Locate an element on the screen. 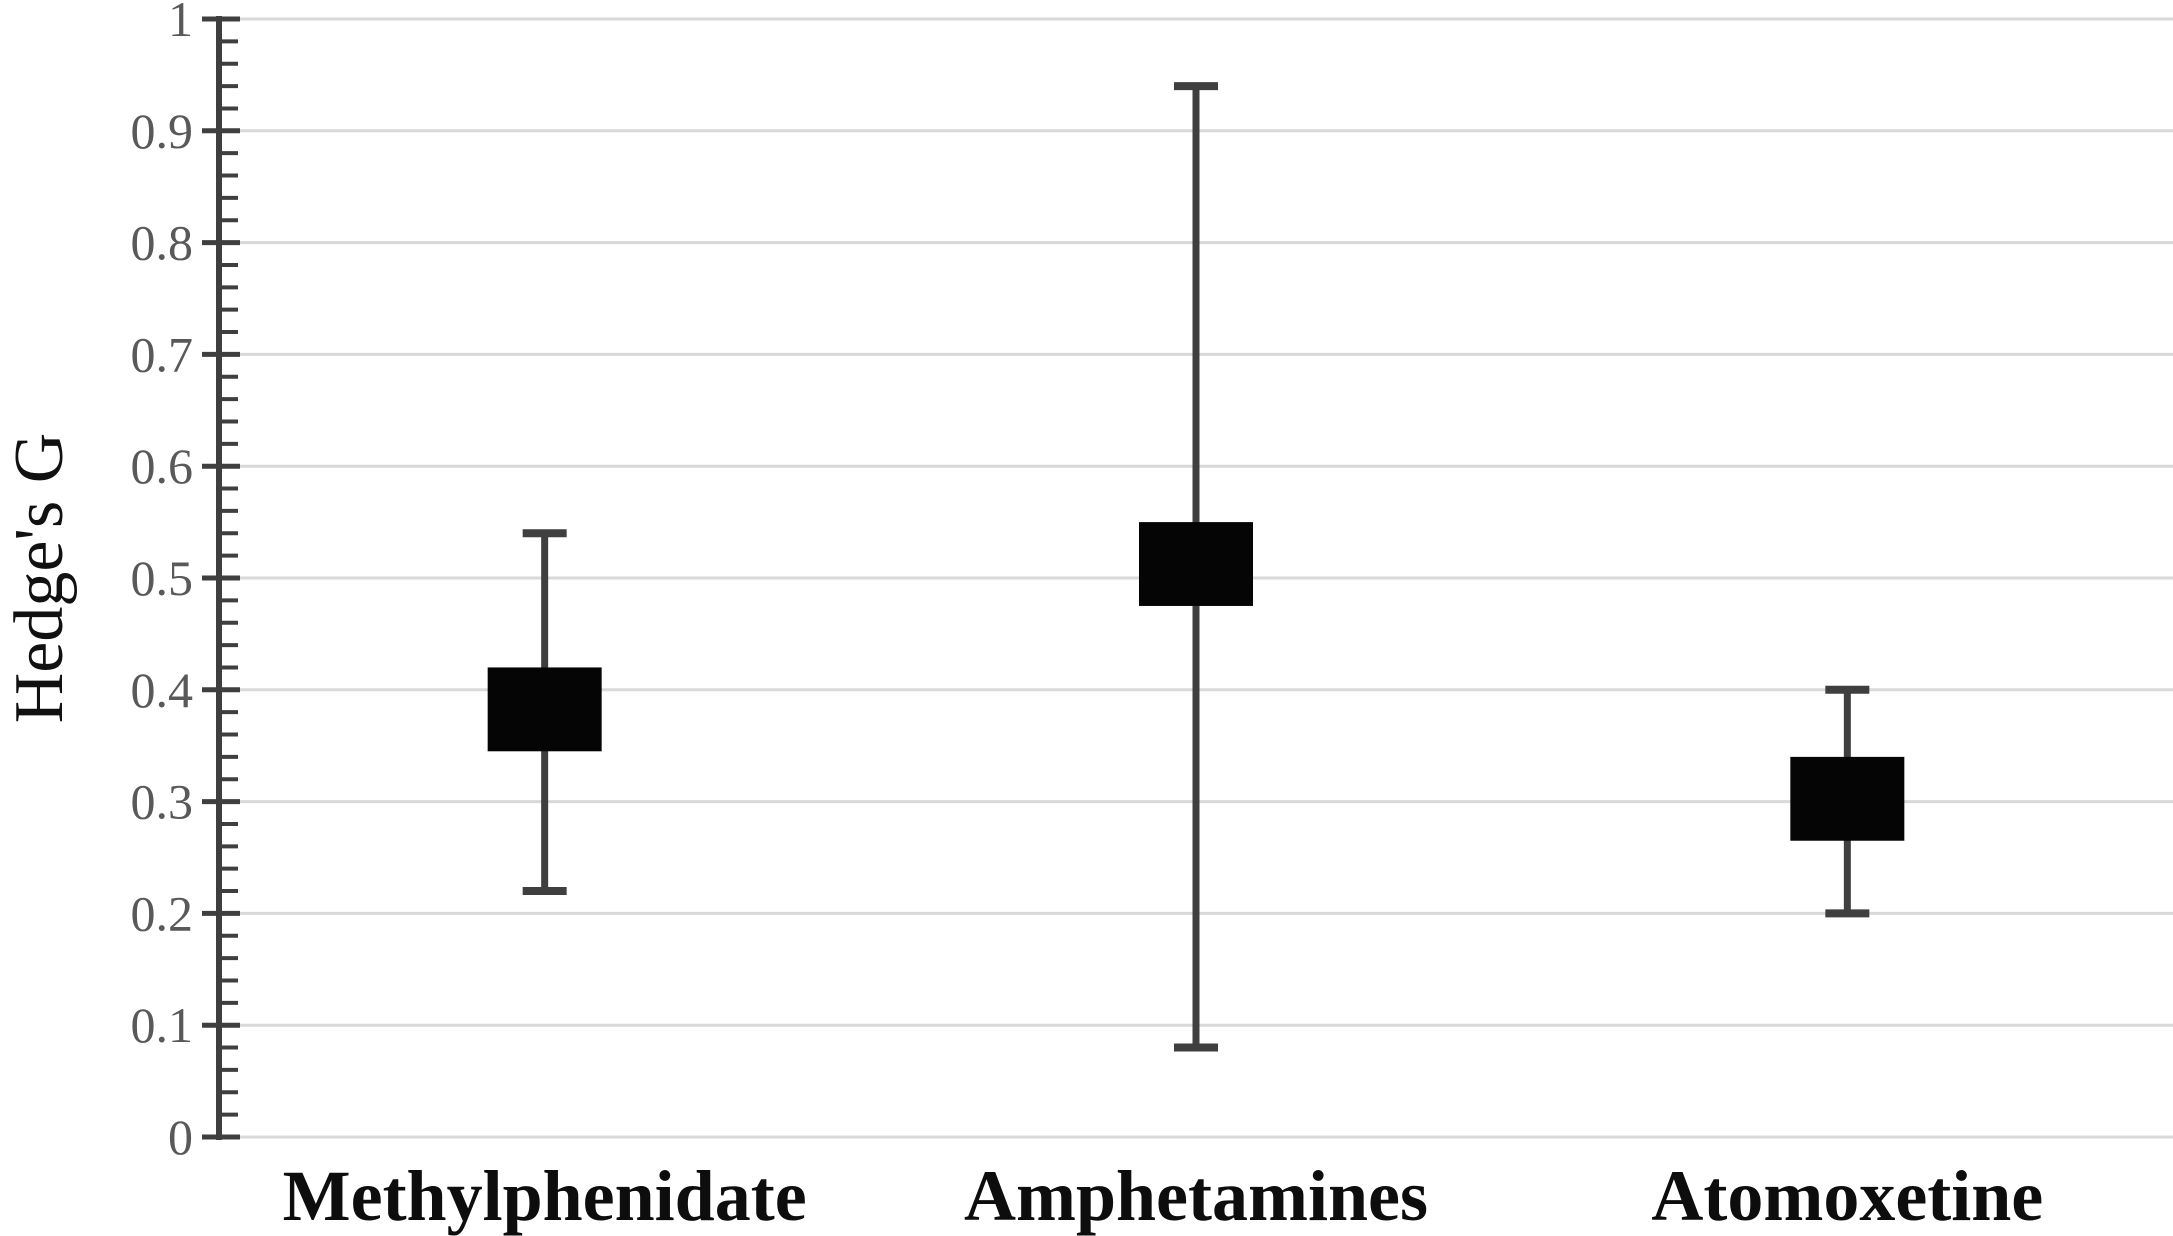 This screenshot has width=2173, height=1236. category-label: Methylphenidate is located at coordinates (545, 1196).